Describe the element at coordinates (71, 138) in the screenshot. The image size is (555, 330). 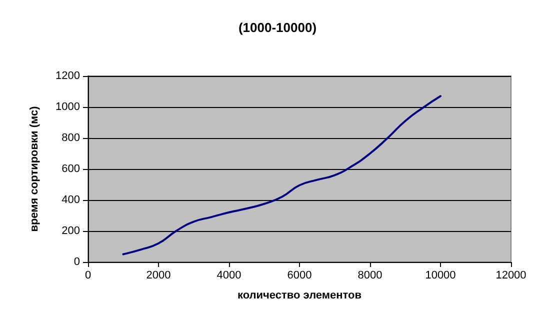
I see `y-tick-label: 800` at that location.